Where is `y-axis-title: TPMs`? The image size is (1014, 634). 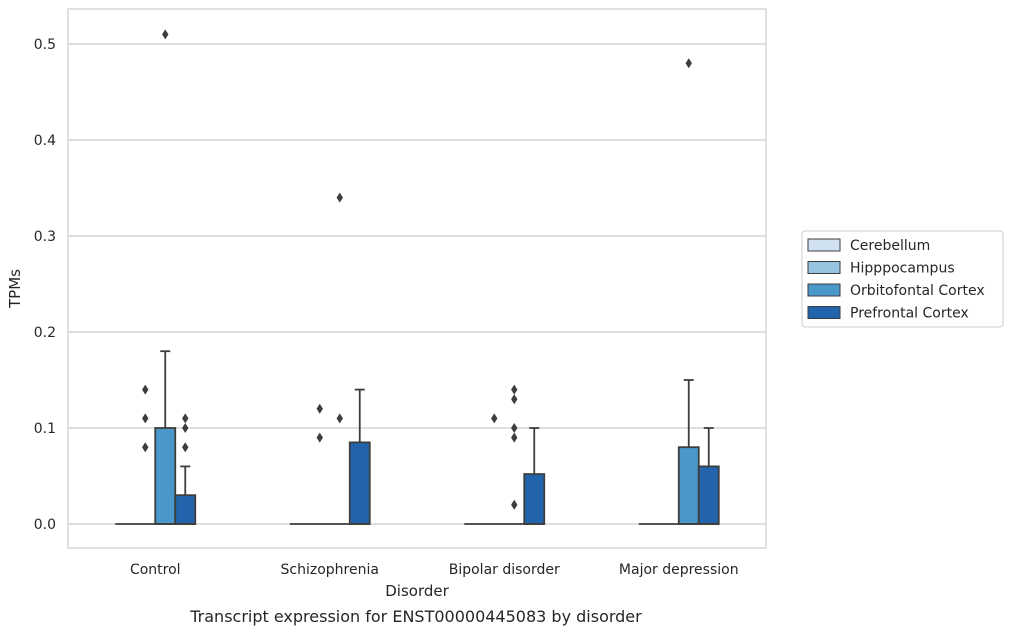
y-axis-title: TPMs is located at coordinates (15, 289).